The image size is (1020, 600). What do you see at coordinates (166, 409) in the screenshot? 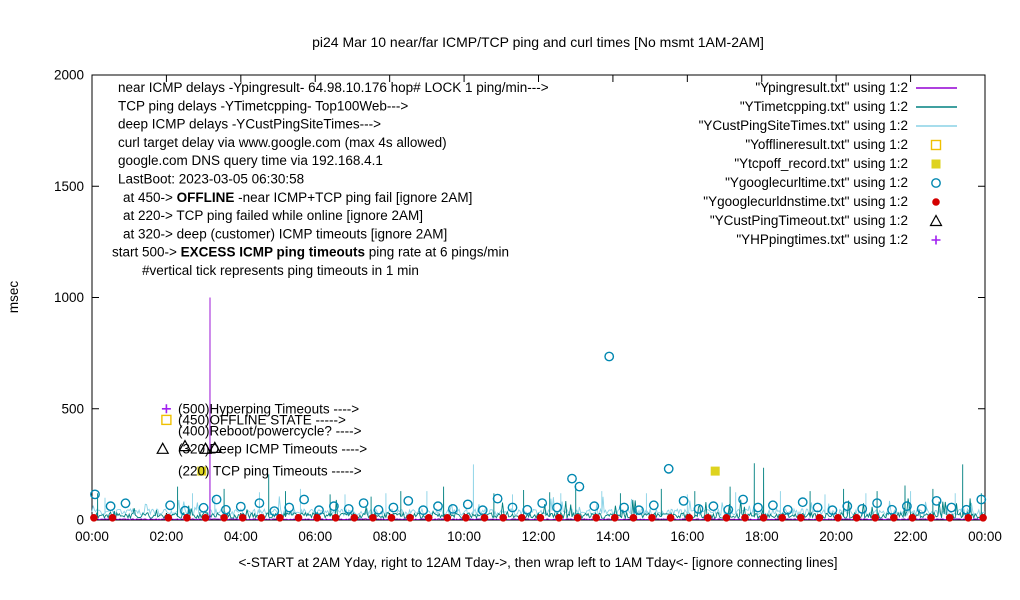
I see `series-points-YHPpingtimes` at bounding box center [166, 409].